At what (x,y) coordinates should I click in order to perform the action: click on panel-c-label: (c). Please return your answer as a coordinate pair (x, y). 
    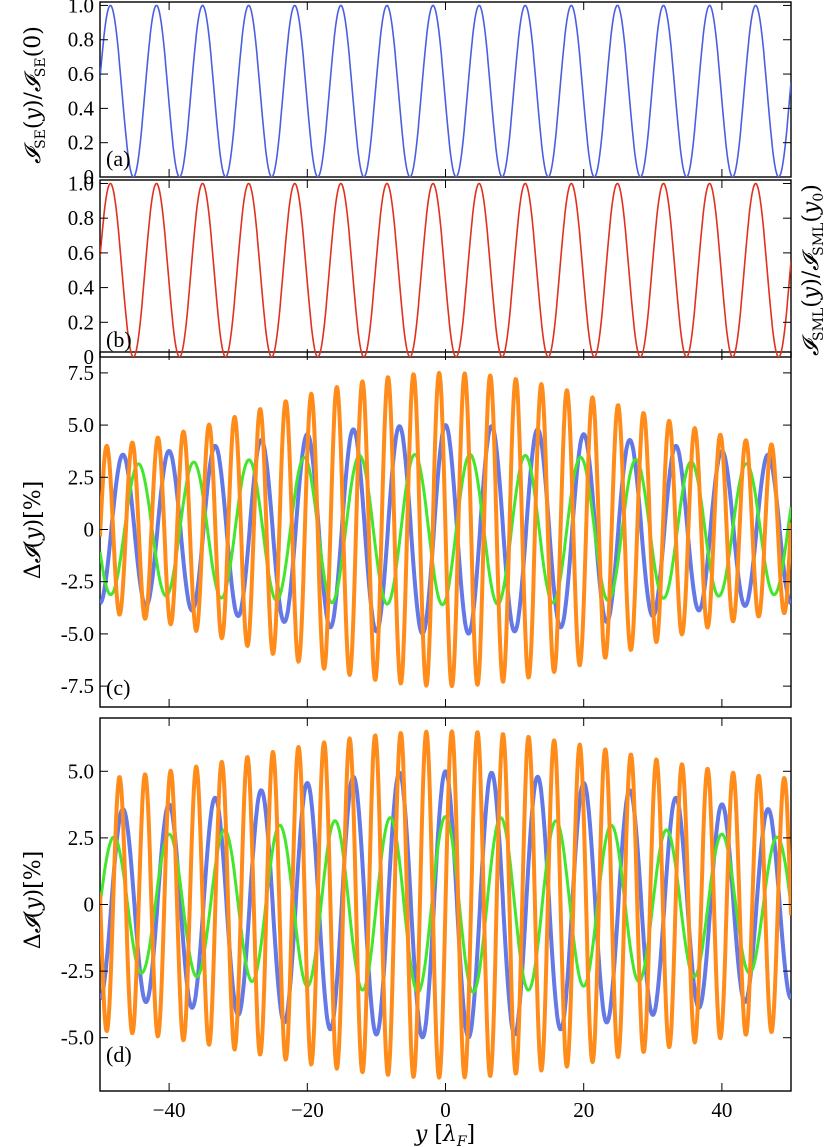
    Looking at the image, I should click on (118, 687).